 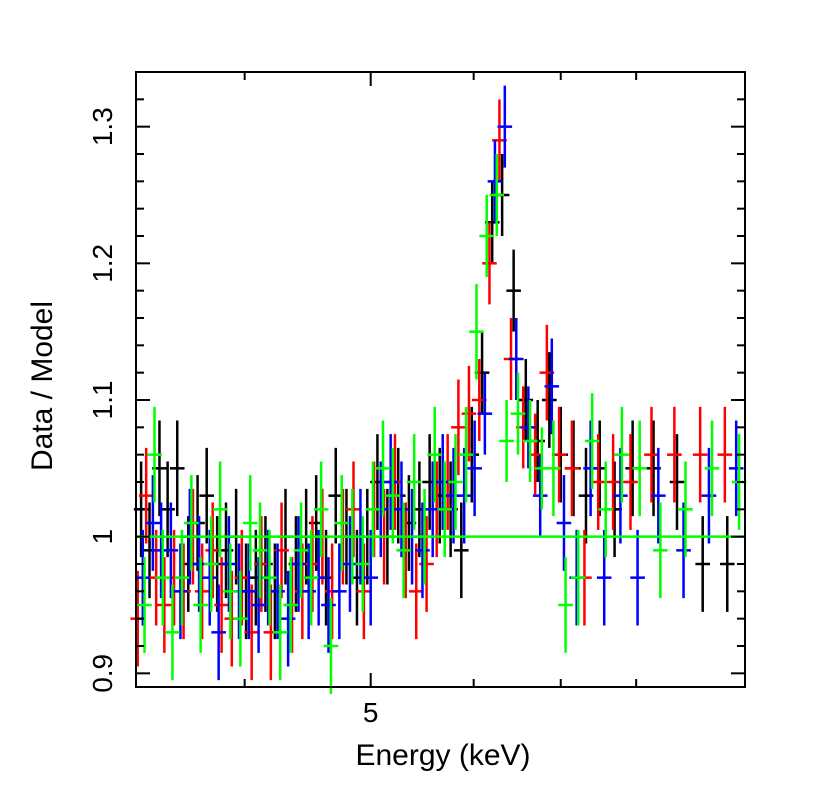 What do you see at coordinates (102, 537) in the screenshot?
I see `y-tick-label: 1` at bounding box center [102, 537].